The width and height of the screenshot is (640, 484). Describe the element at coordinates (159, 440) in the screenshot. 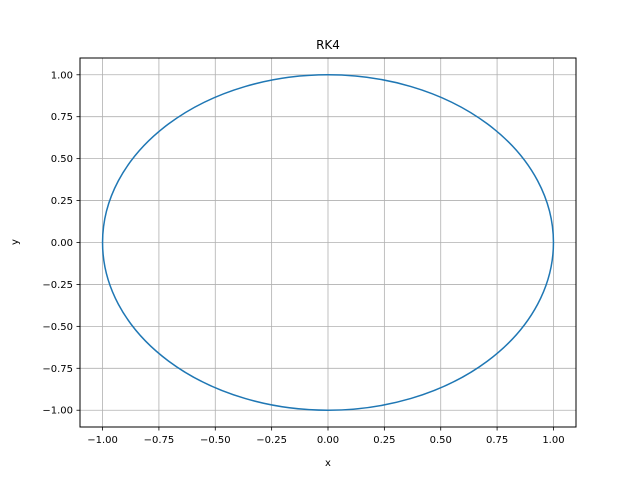

I see `x-tick-label: −0.75` at that location.